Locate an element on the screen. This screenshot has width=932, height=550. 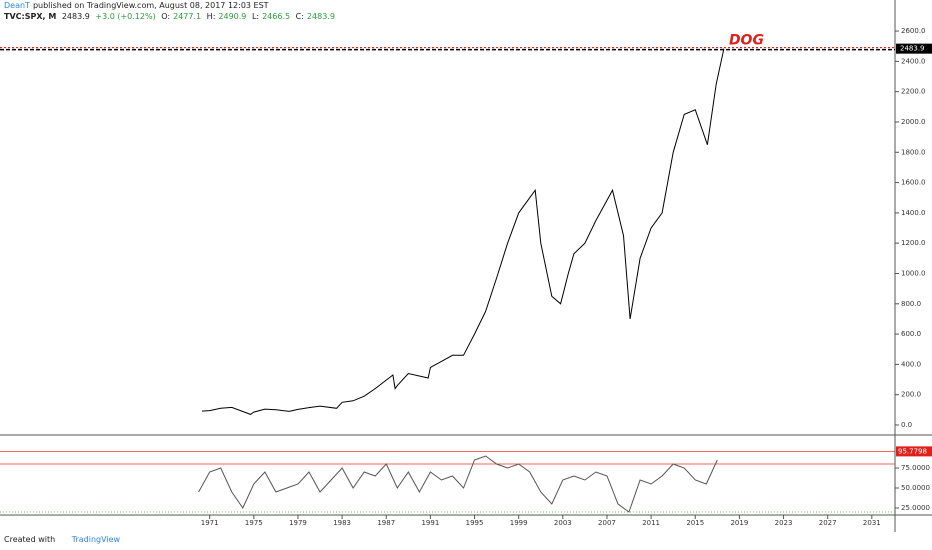
y-tick-label: 200.0 is located at coordinates (911, 395).